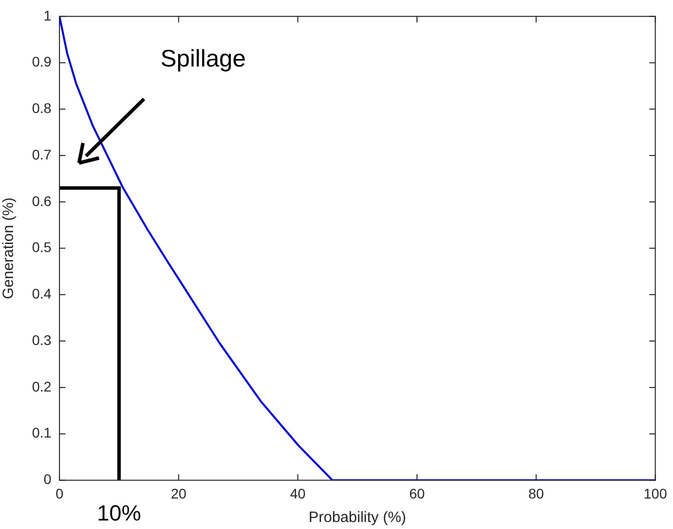 This screenshot has height=529, width=673. What do you see at coordinates (656, 493) in the screenshot?
I see `x-tick-label: 100` at bounding box center [656, 493].